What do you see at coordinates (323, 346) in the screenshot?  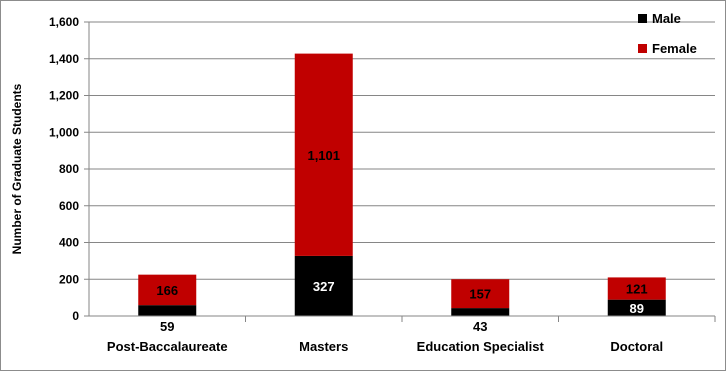 I see `x-tick-label: Masters` at bounding box center [323, 346].